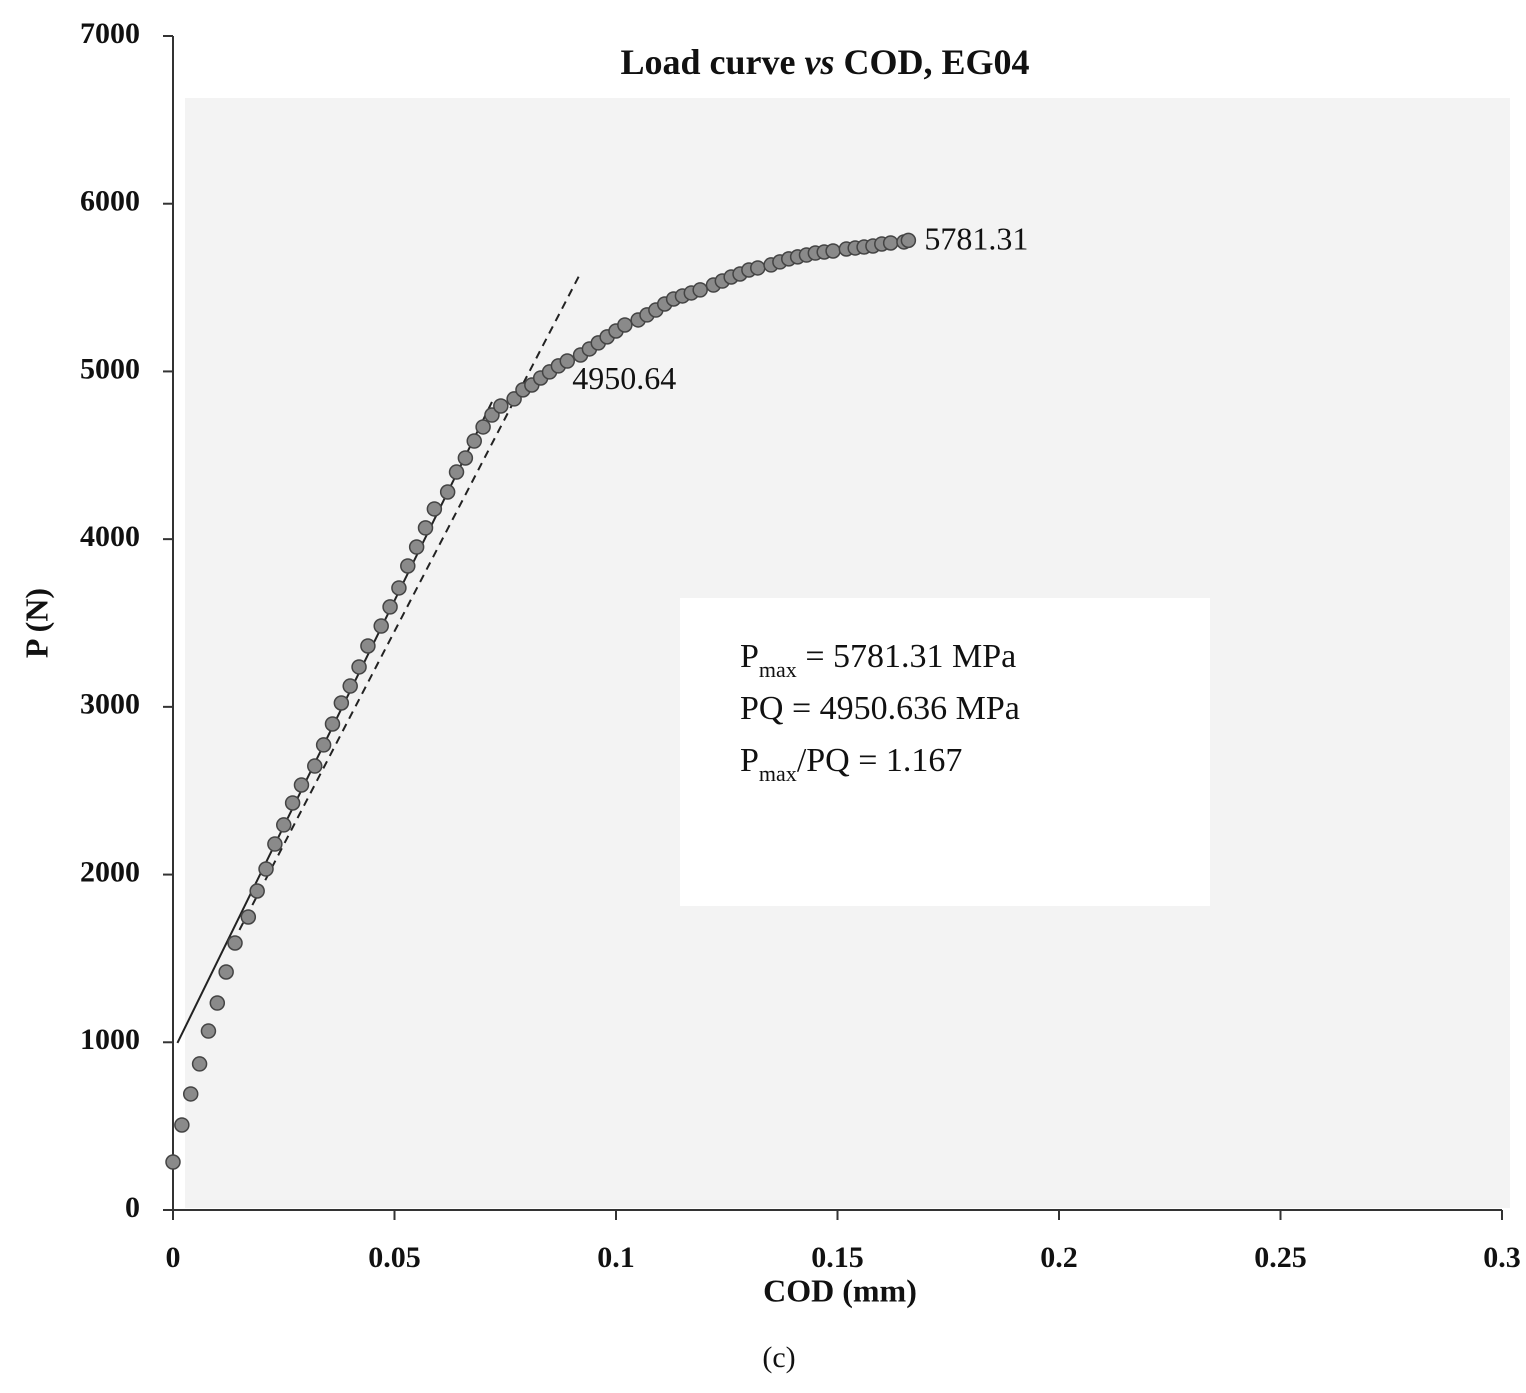  I want to click on y-tick-label: 5000, so click(110, 368).